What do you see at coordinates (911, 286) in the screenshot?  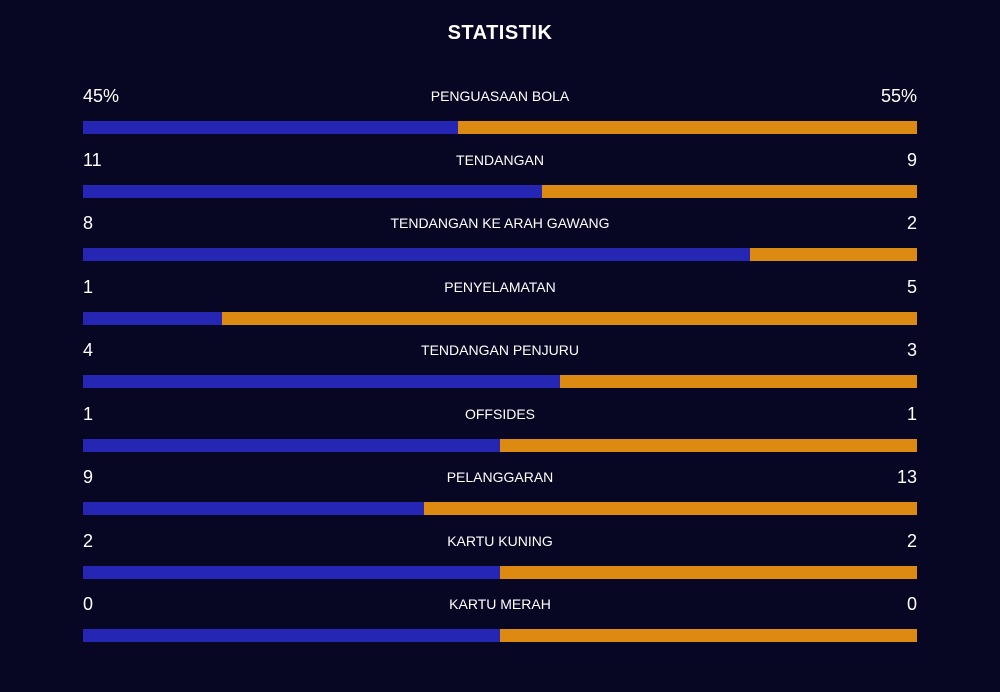 I see `away-value: 5` at bounding box center [911, 286].